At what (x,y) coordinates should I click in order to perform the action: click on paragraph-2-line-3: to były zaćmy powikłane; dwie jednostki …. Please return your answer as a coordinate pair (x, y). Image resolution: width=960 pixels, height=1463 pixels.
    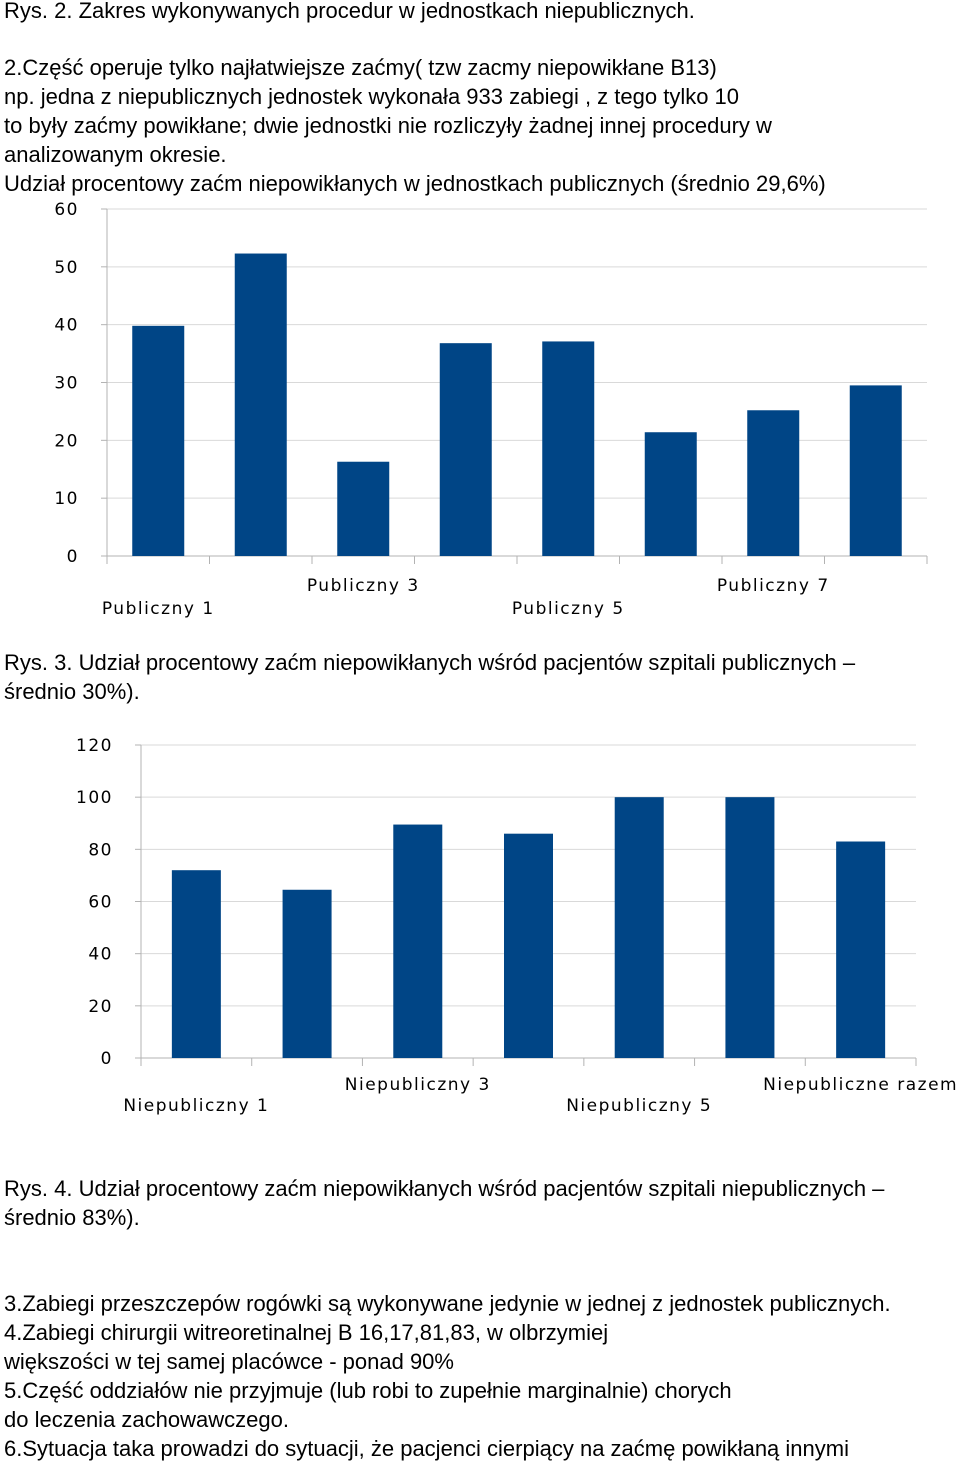
    Looking at the image, I should click on (388, 125).